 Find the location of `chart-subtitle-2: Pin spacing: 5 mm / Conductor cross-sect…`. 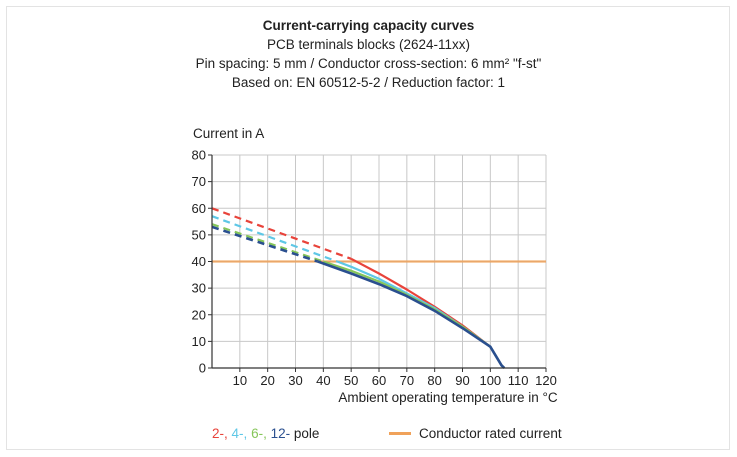

chart-subtitle-2: Pin spacing: 5 mm / Conductor cross-sect… is located at coordinates (368, 63).